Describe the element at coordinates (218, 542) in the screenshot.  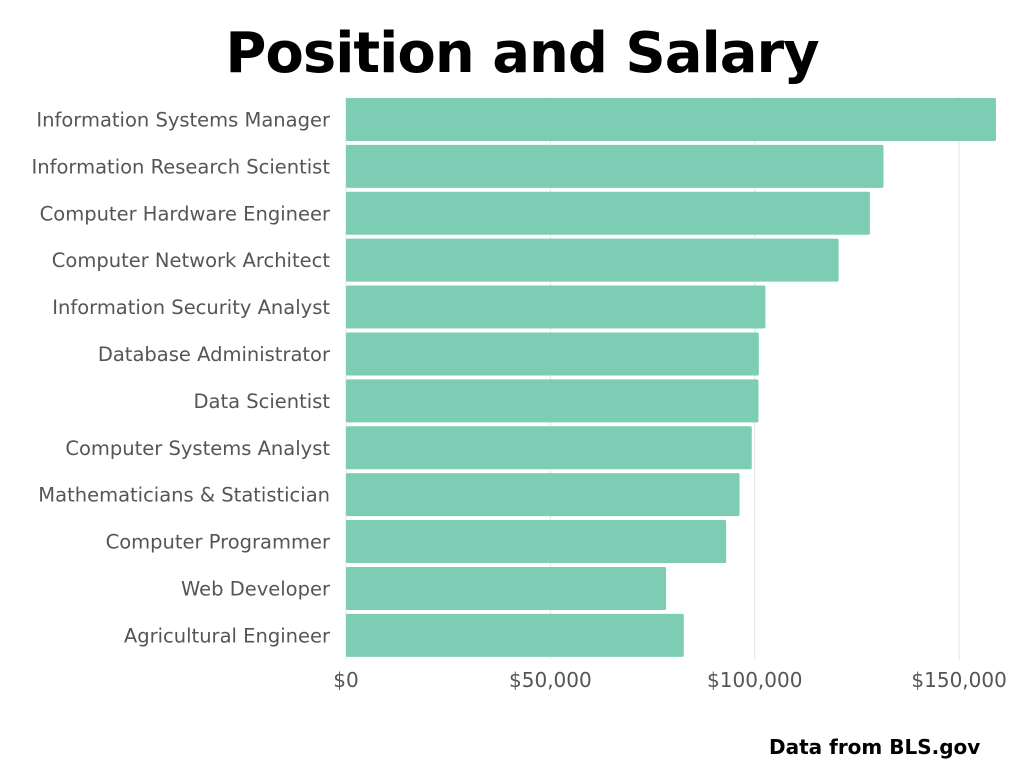
I see `category-label: Computer Programmer` at that location.